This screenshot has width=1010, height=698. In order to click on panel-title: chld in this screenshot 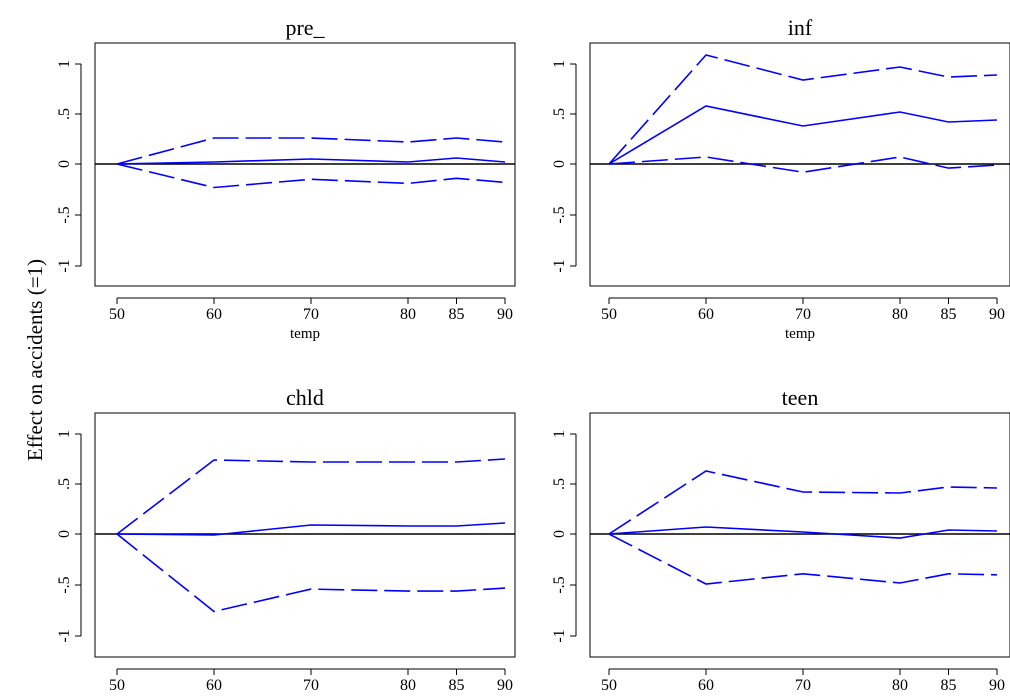, I will do `click(305, 397)`.